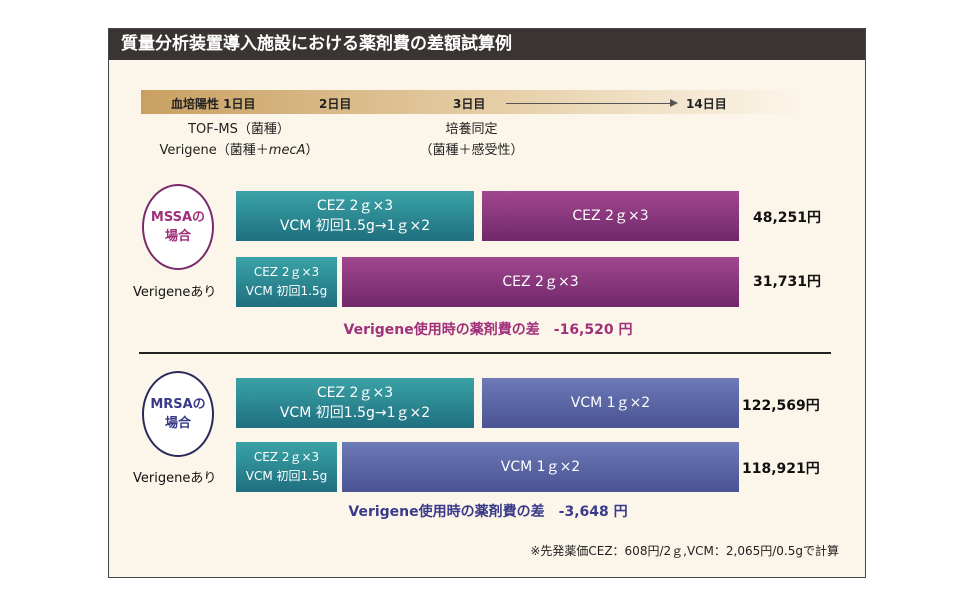 This screenshot has height=606, width=971. I want to click on mssa-row1-bar1: CEZ 2ｇ×3 VCM 初回1.5g→1ｇ×2, so click(355, 216).